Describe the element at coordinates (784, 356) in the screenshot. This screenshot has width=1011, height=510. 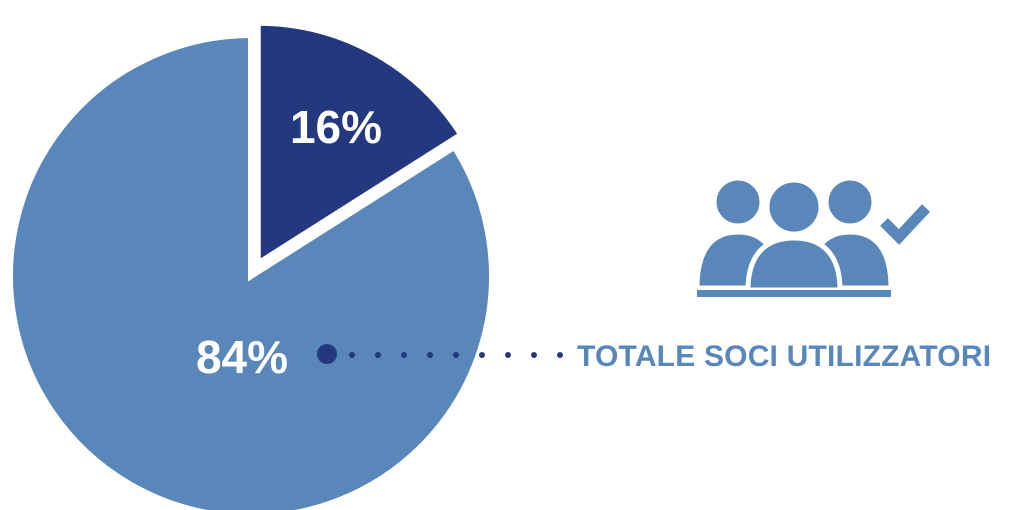
I see `callout-label: TOTALE SOCI UTILIZZATORI` at that location.